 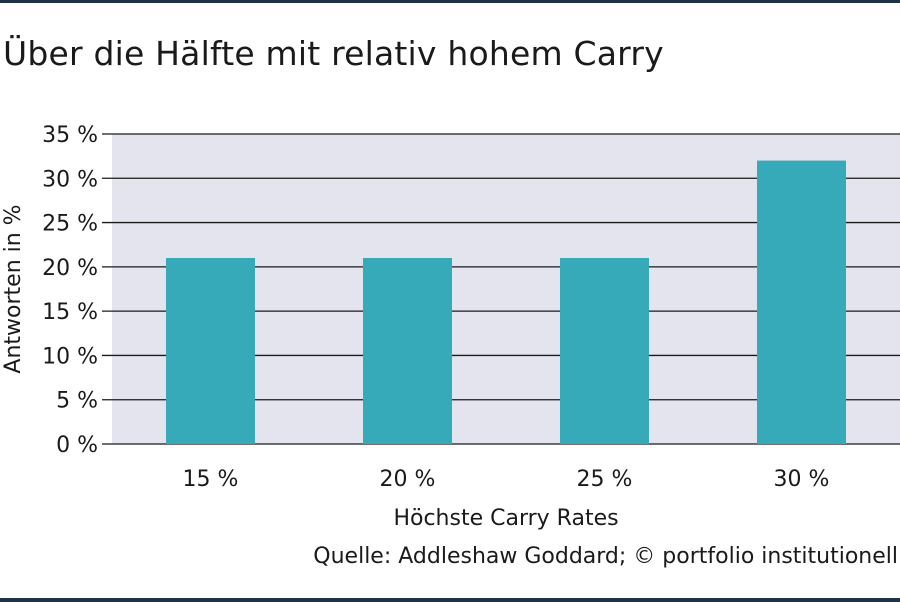 I want to click on chart-title: Über die Hälfte mit relativ hohem Carry, so click(x=333, y=53).